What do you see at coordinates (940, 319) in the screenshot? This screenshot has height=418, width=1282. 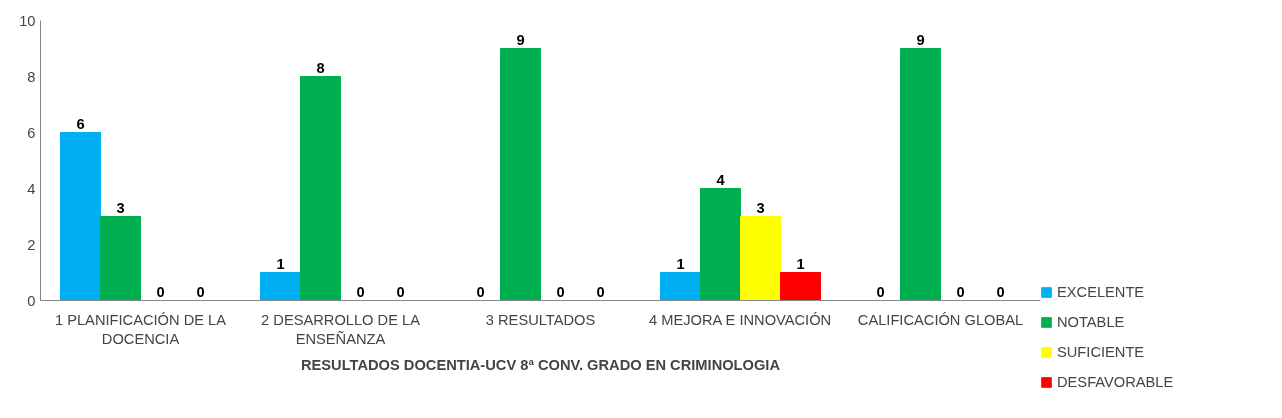 I see `x-tick-label: CALIFICACIÓN GLOBAL` at bounding box center [940, 319].